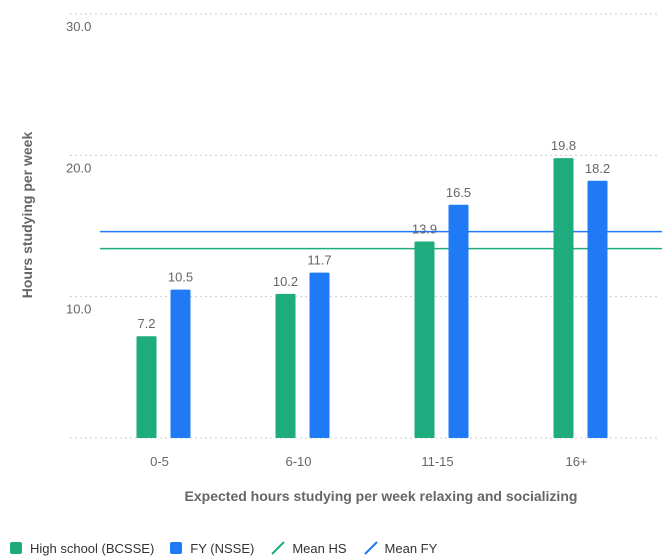 The height and width of the screenshot is (558, 665). What do you see at coordinates (368, 461) in the screenshot?
I see `x-tick-labels: 0-5 6-10 11-15 16+` at bounding box center [368, 461].